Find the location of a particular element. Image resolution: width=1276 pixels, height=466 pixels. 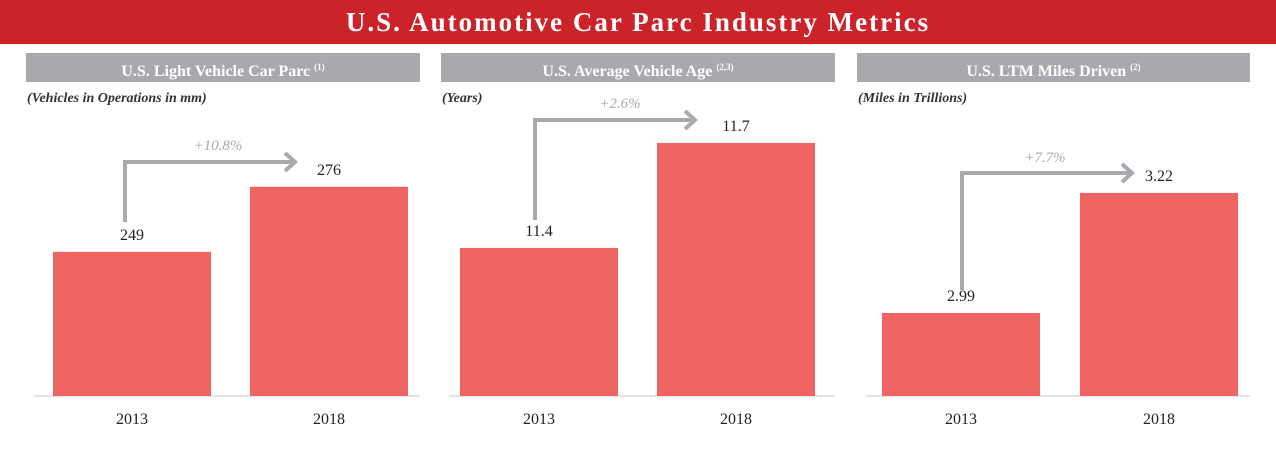

value-label: 249 is located at coordinates (132, 235).